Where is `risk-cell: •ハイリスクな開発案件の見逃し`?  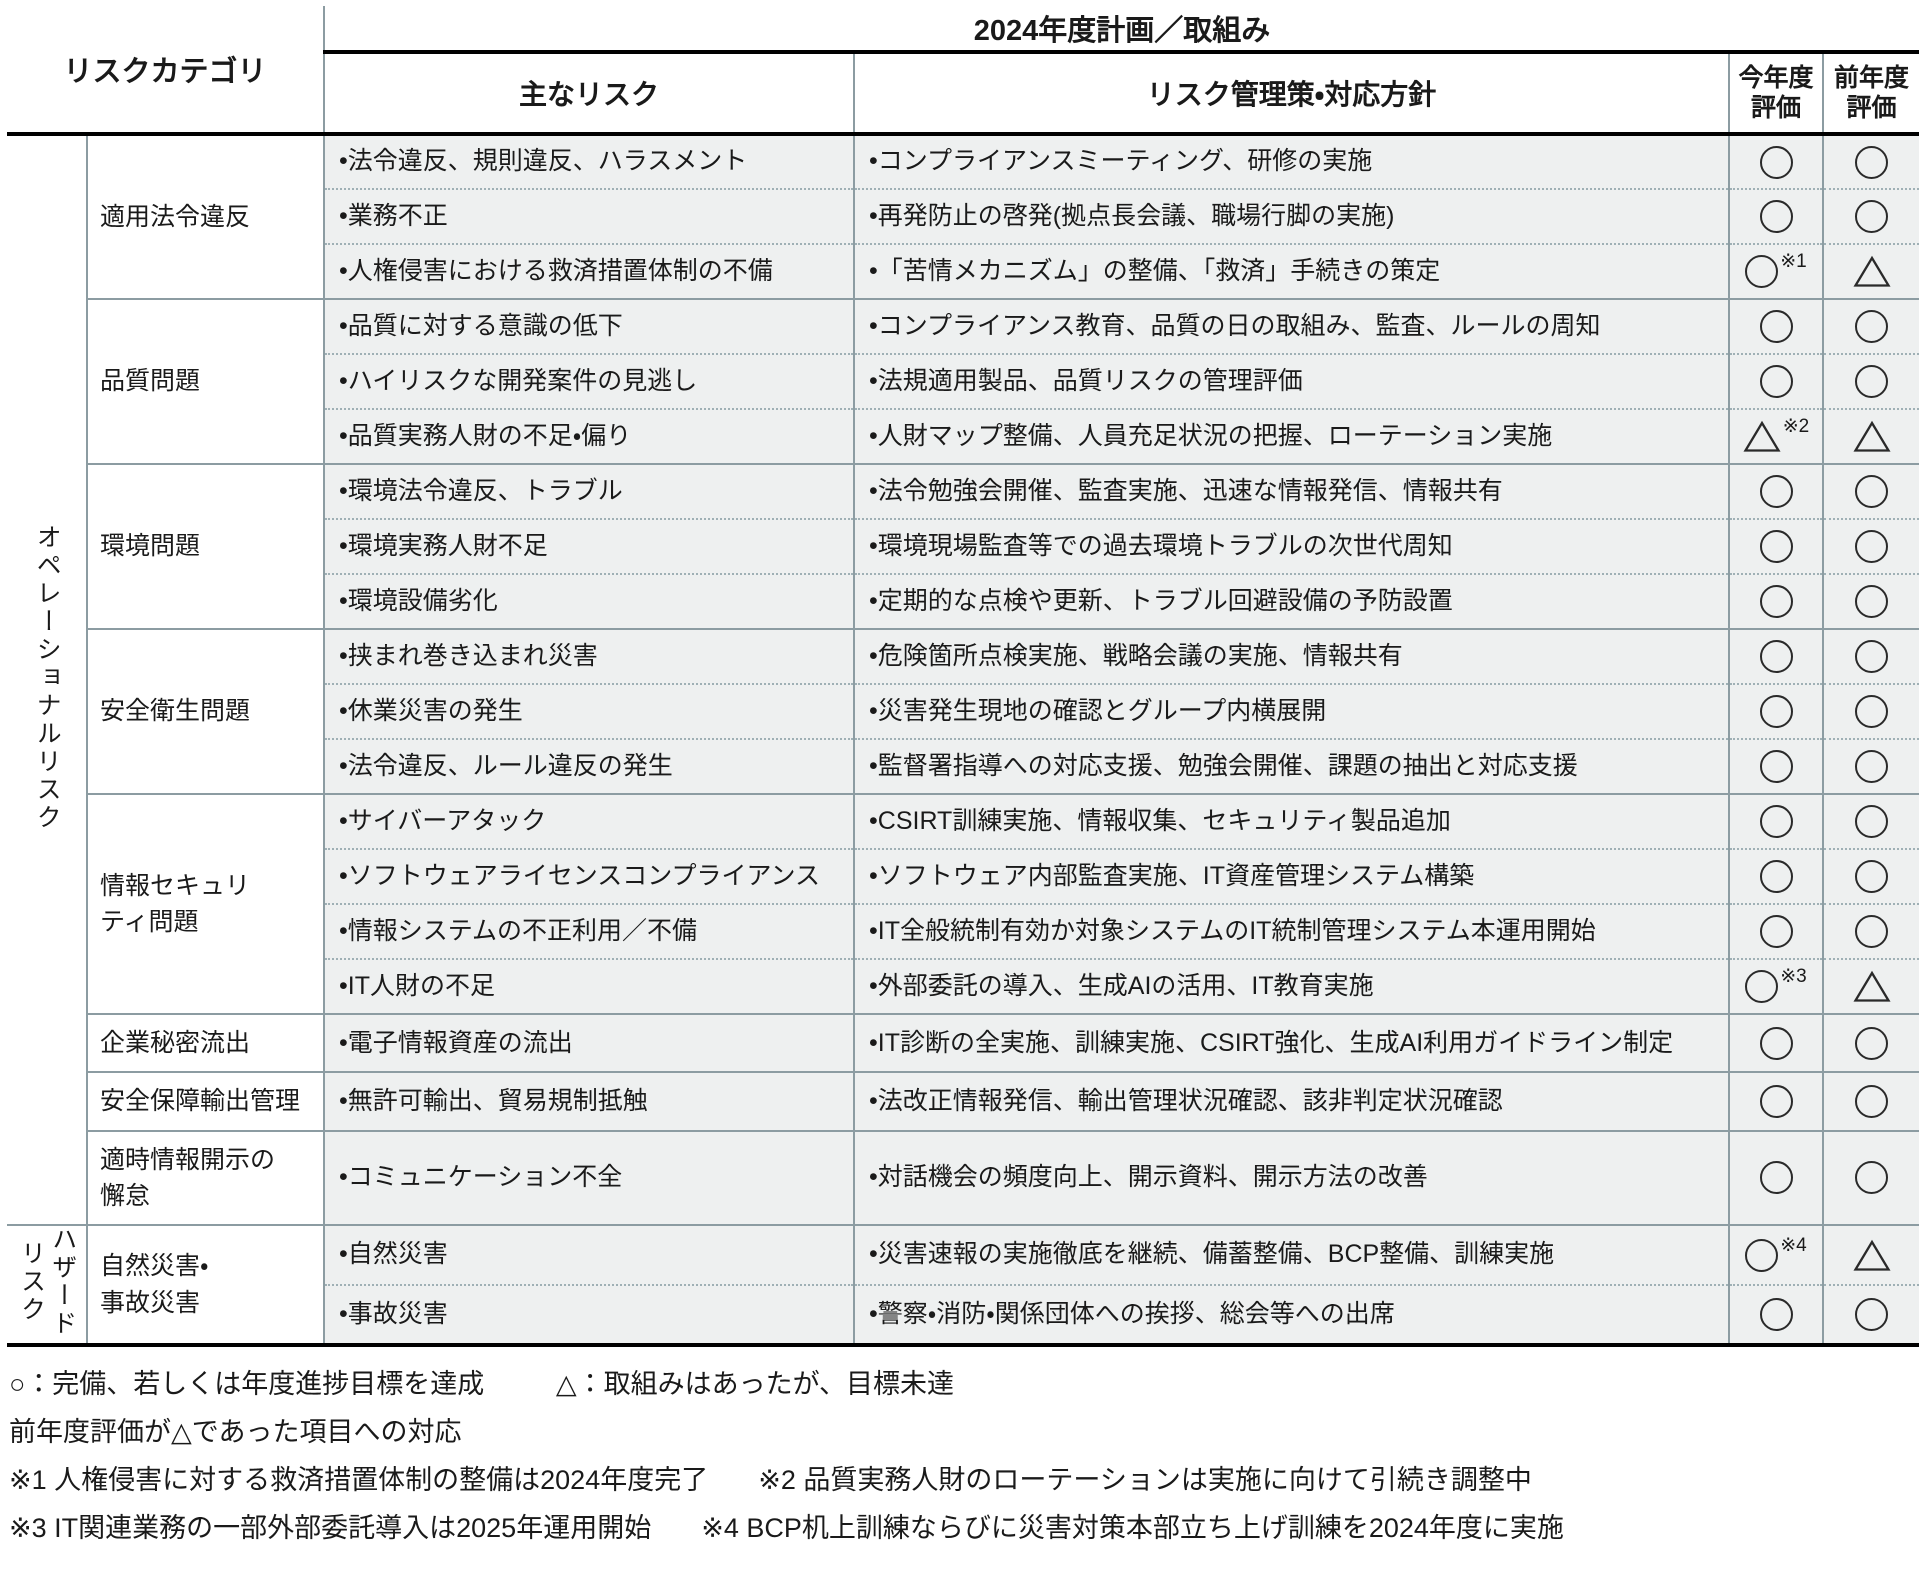
risk-cell: •ハイリスクな開発案件の見逃し is located at coordinates (589, 381).